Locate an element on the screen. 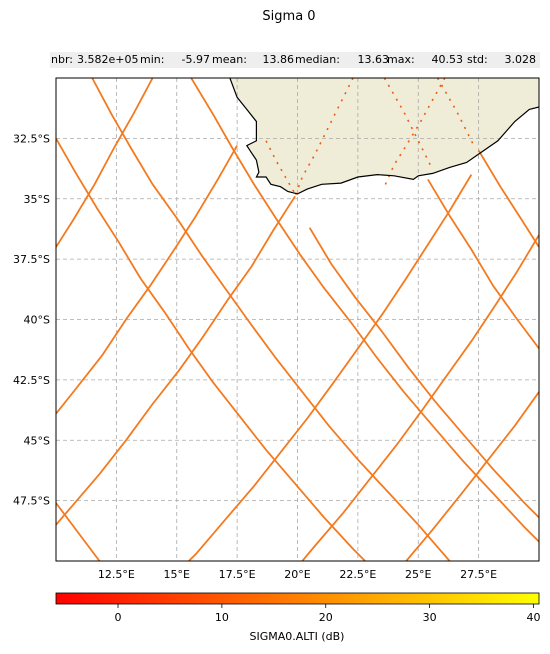  x-tick-label: 20°E is located at coordinates (297, 574).